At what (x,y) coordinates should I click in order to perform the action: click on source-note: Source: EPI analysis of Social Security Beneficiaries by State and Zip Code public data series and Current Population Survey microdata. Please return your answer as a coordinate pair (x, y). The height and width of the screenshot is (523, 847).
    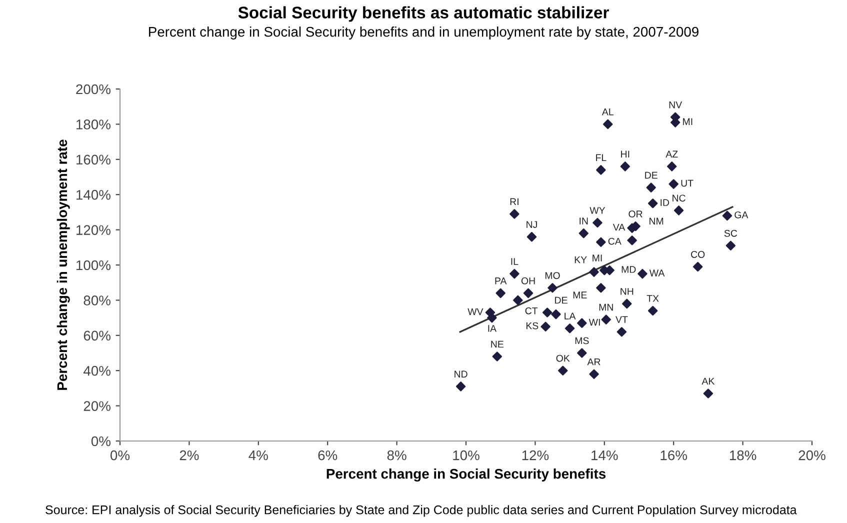
    Looking at the image, I should click on (421, 511).